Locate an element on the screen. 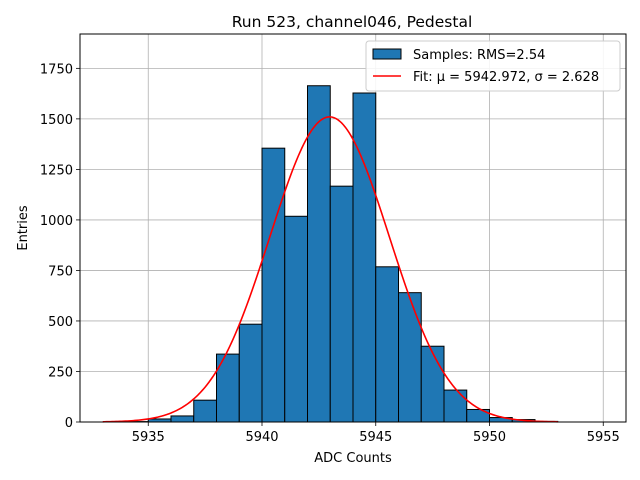  x-tick-label: 5940 is located at coordinates (261, 437).